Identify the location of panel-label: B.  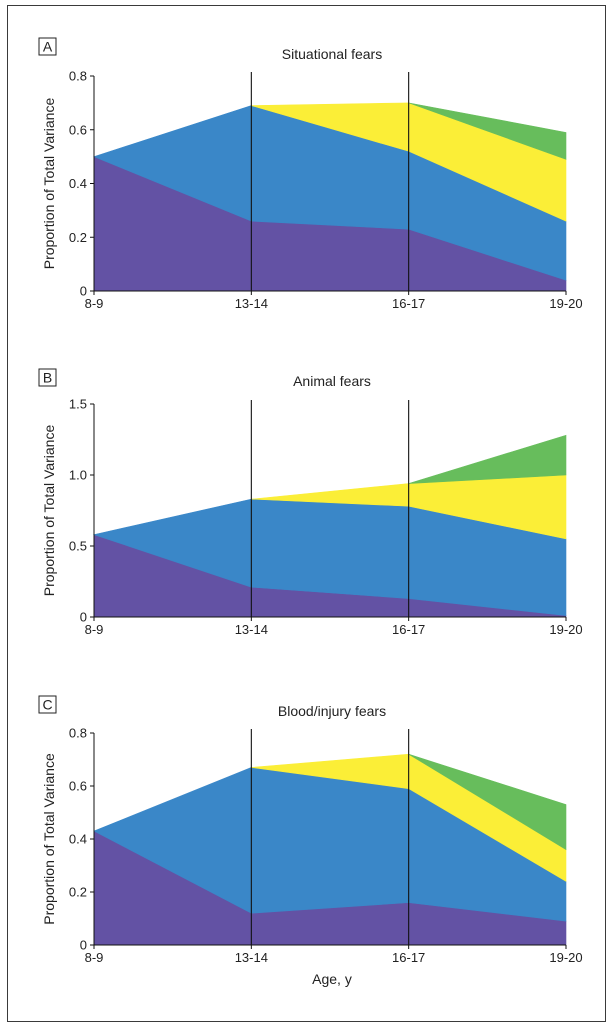
(47, 378).